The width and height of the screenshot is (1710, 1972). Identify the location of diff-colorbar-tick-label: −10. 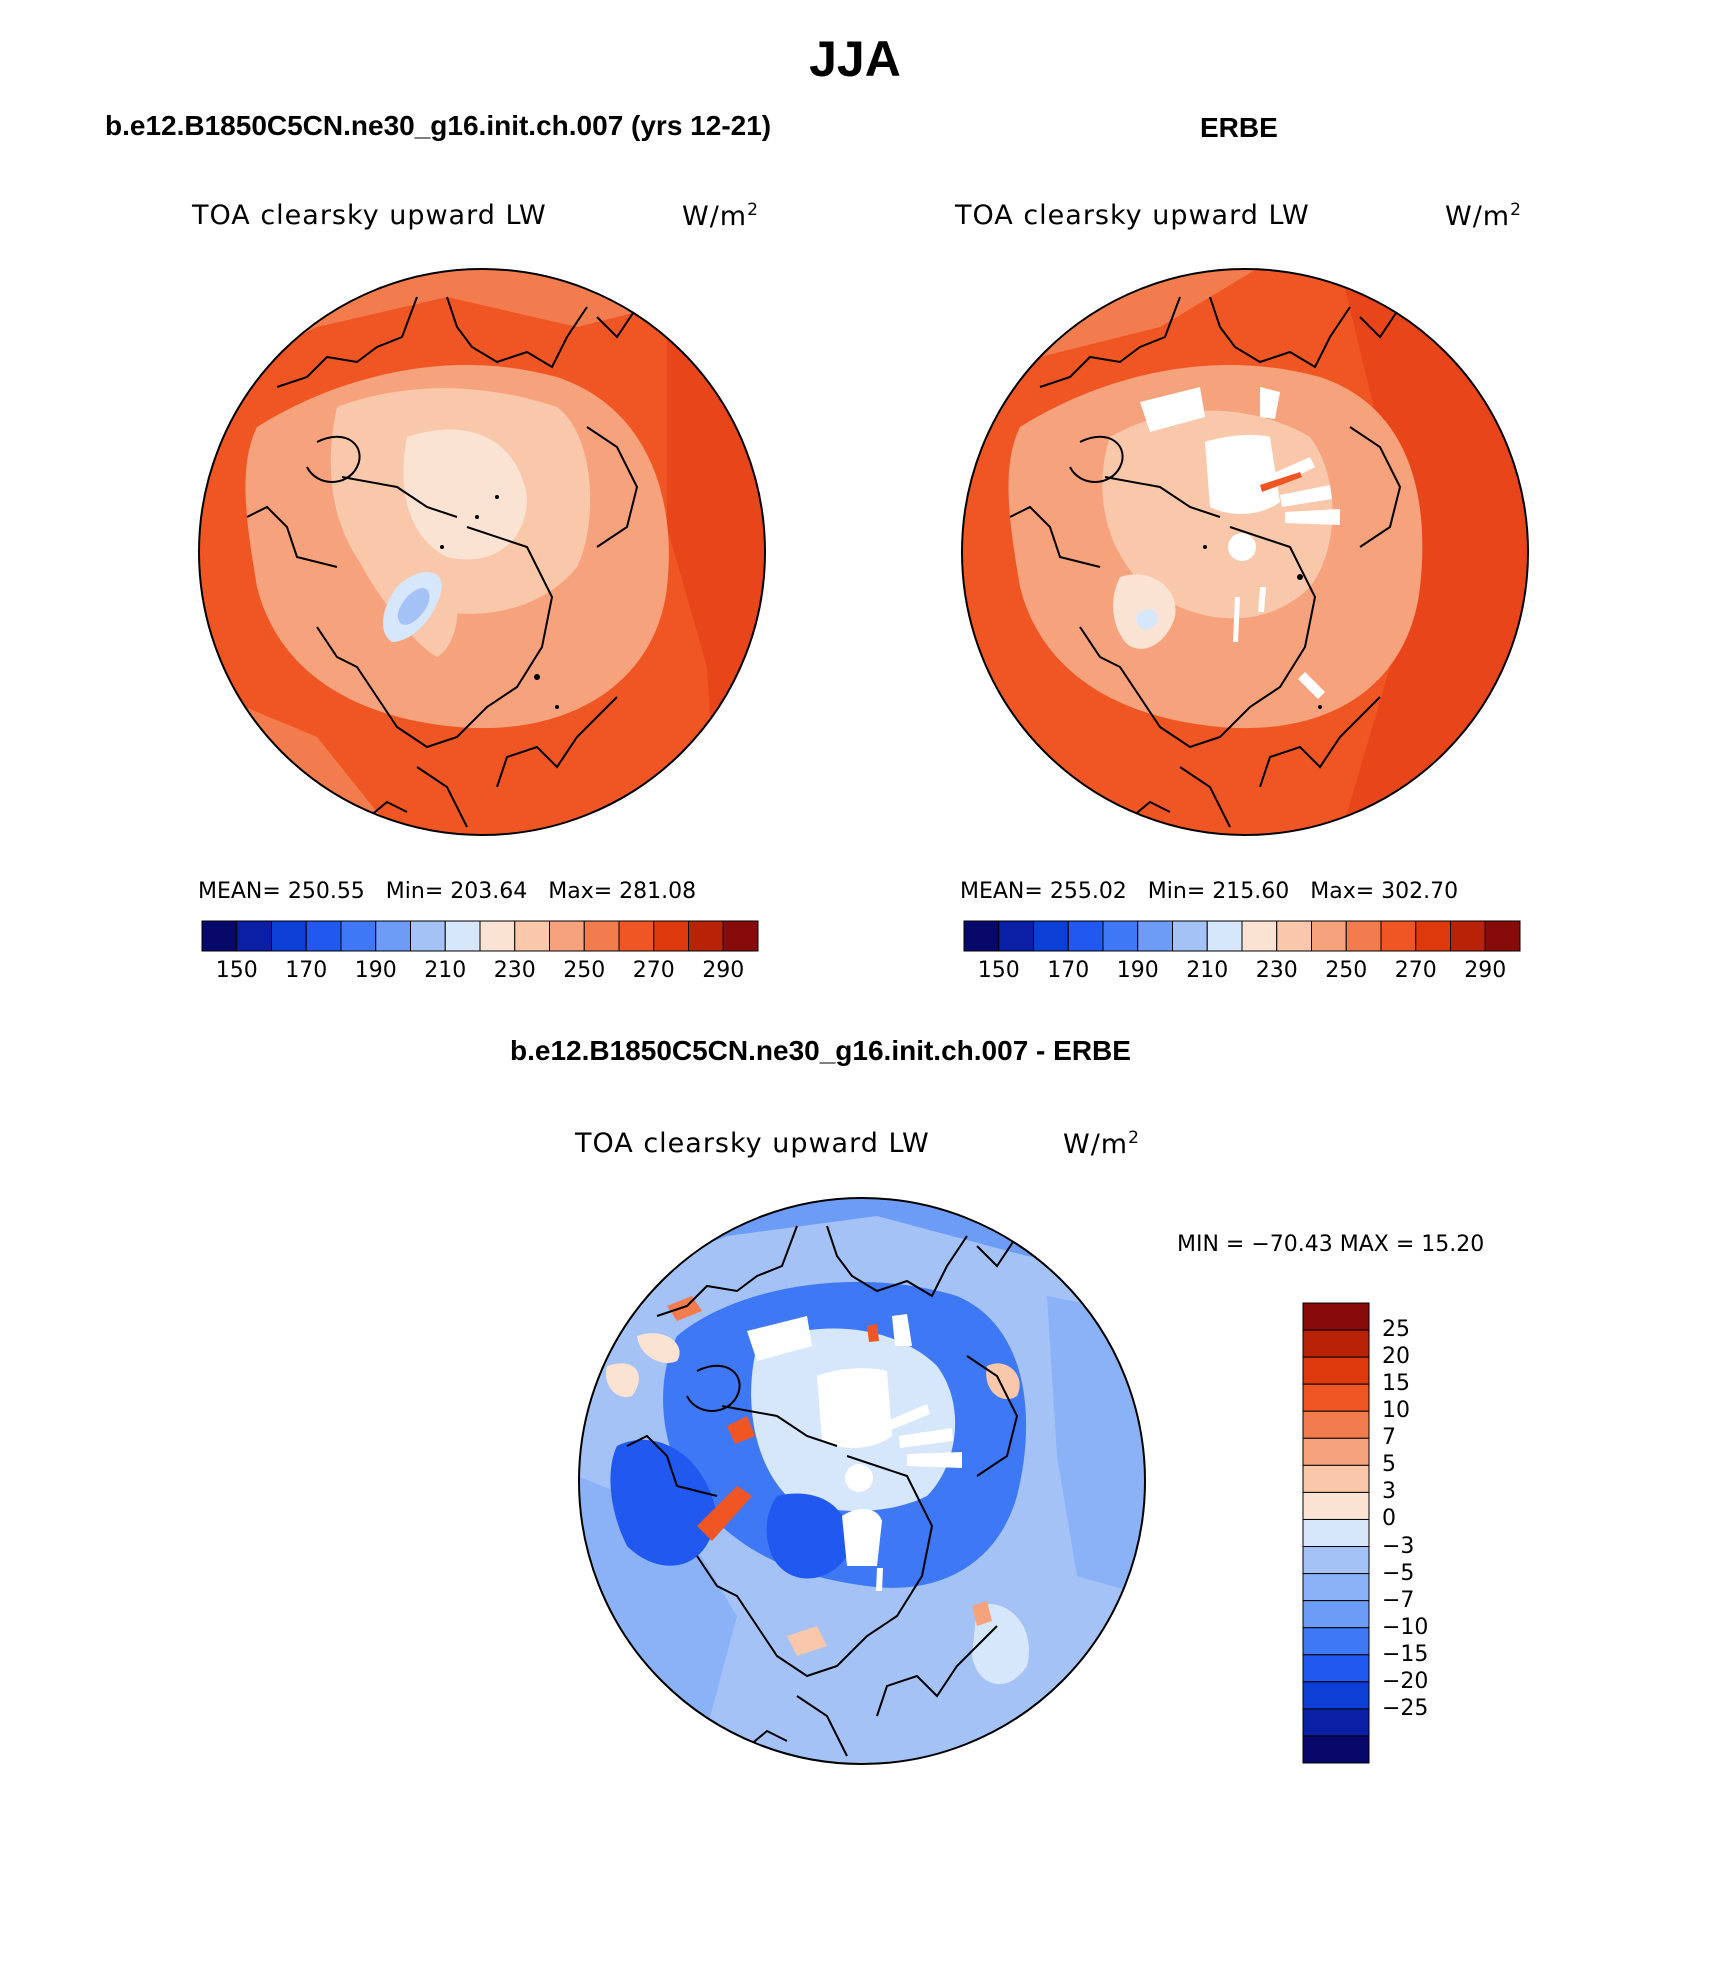
(1405, 1627).